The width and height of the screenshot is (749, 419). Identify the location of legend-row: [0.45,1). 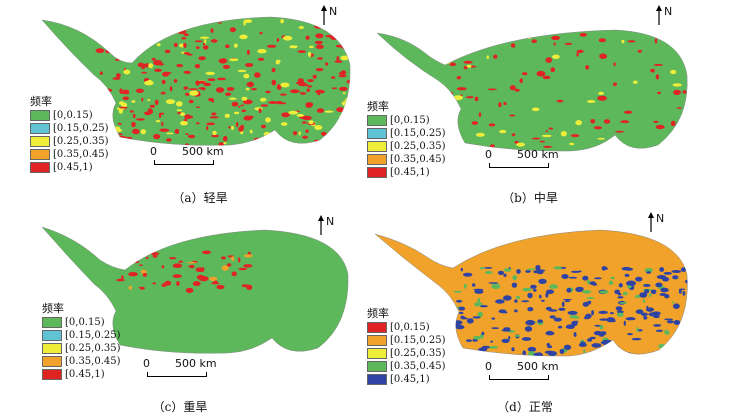
(69, 167).